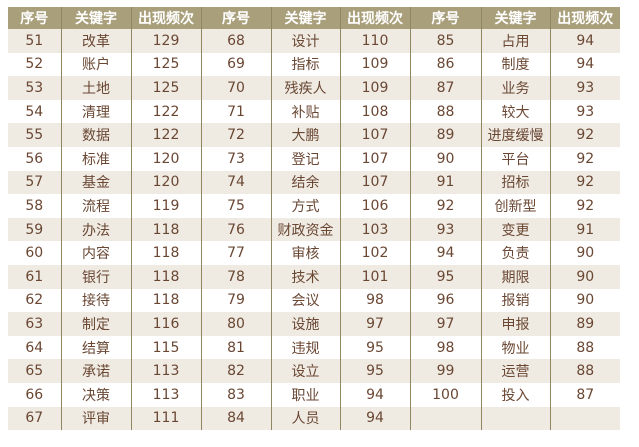 The height and width of the screenshot is (447, 639). I want to click on header-keyword: 关键字, so click(515, 18).